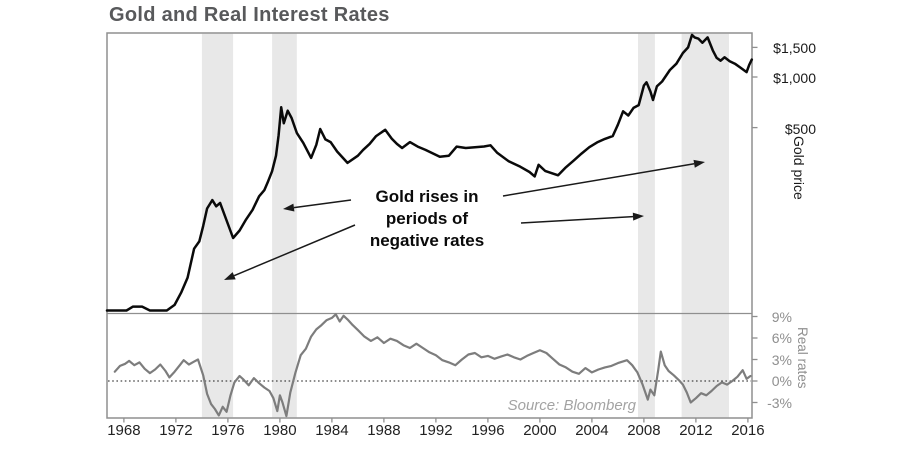 This screenshot has height=469, width=900. Describe the element at coordinates (644, 430) in the screenshot. I see `x-tick-label: 2008` at that location.